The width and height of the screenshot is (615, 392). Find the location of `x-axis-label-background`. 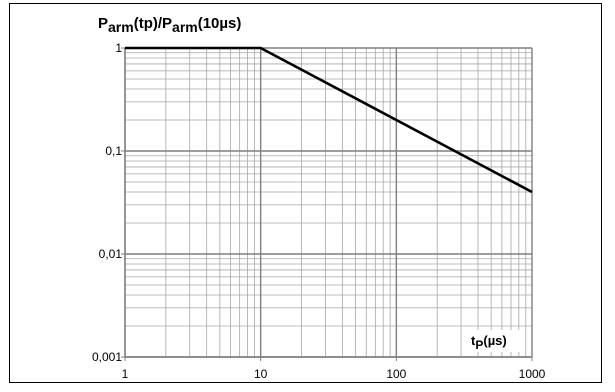

x-axis-label-background is located at coordinates (495, 341).